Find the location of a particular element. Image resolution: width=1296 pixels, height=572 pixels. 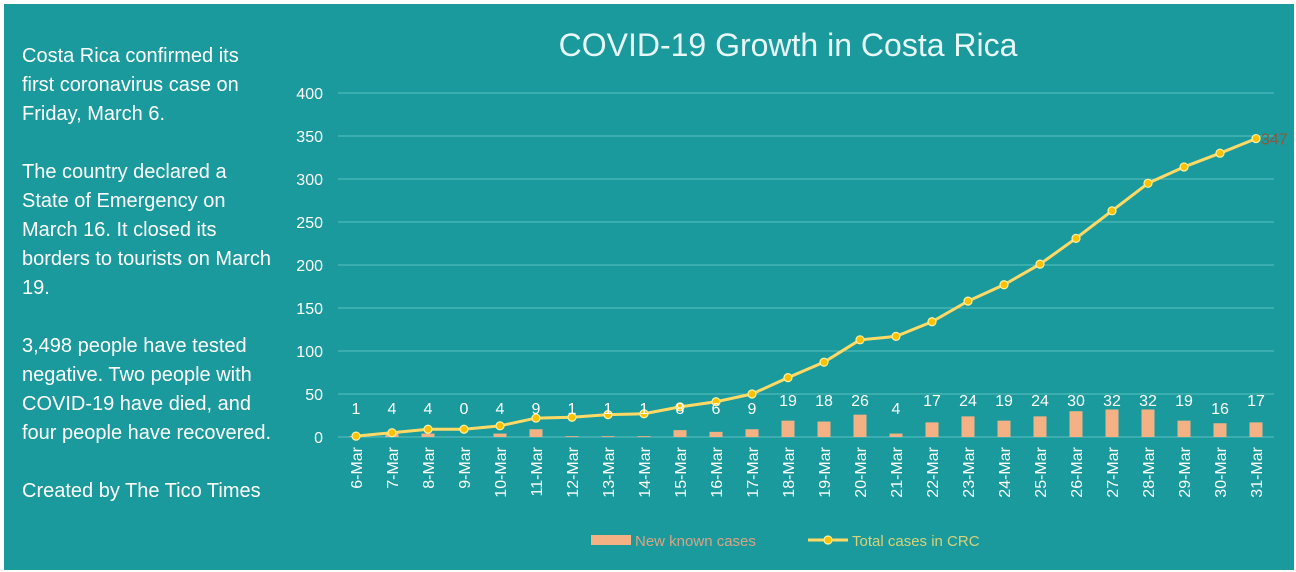

bar-label-8-Mar: 4 is located at coordinates (428, 409).